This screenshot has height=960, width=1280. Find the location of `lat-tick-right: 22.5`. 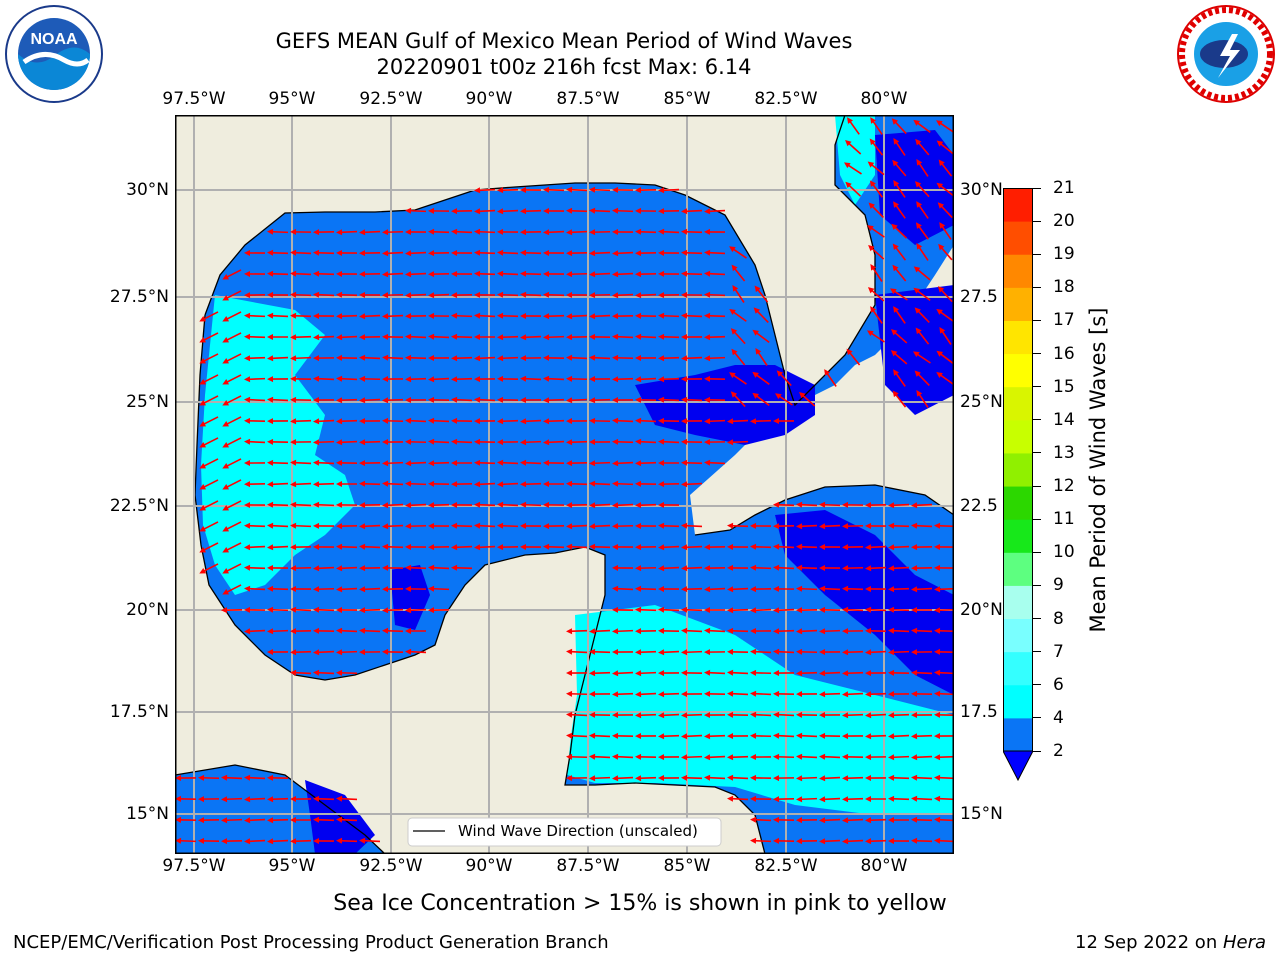

lat-tick-right: 22.5 is located at coordinates (979, 506).